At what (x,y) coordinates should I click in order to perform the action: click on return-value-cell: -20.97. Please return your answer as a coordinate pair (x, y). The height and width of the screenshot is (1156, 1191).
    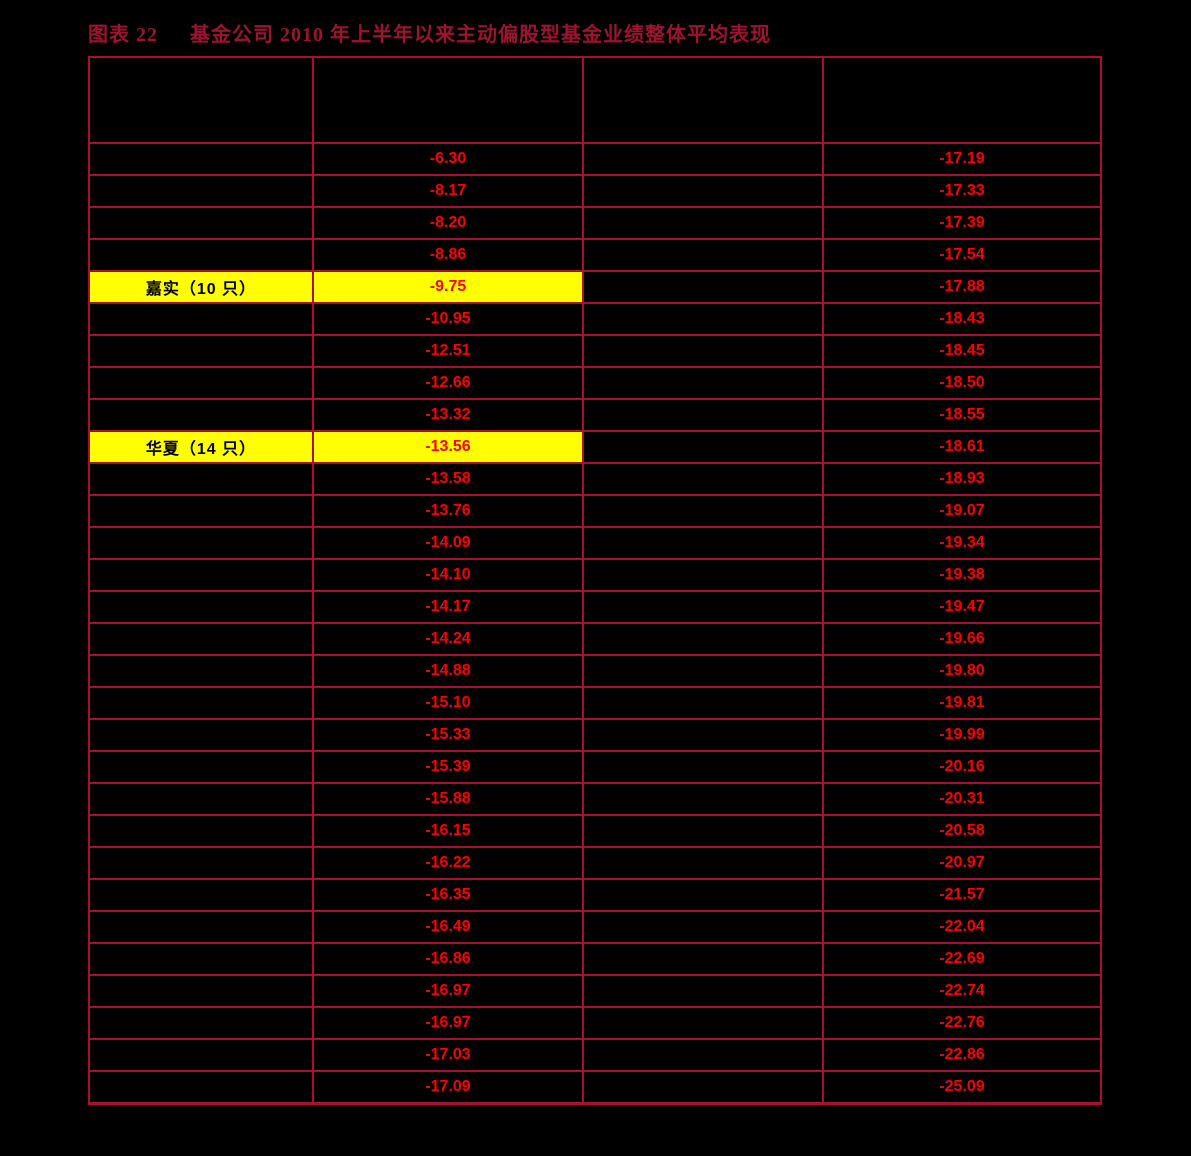
    Looking at the image, I should click on (962, 863).